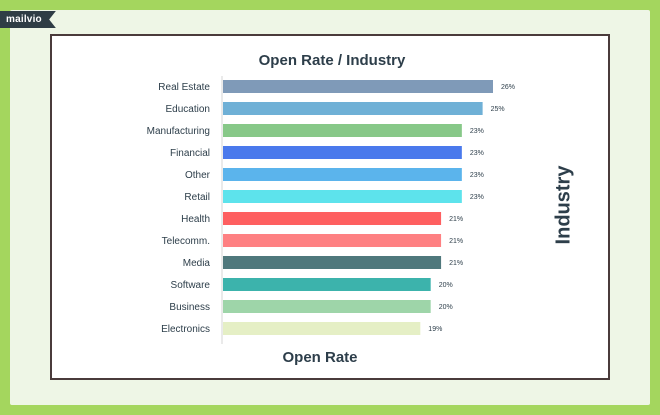 This screenshot has width=660, height=415. I want to click on category-label-media: Media, so click(197, 263).